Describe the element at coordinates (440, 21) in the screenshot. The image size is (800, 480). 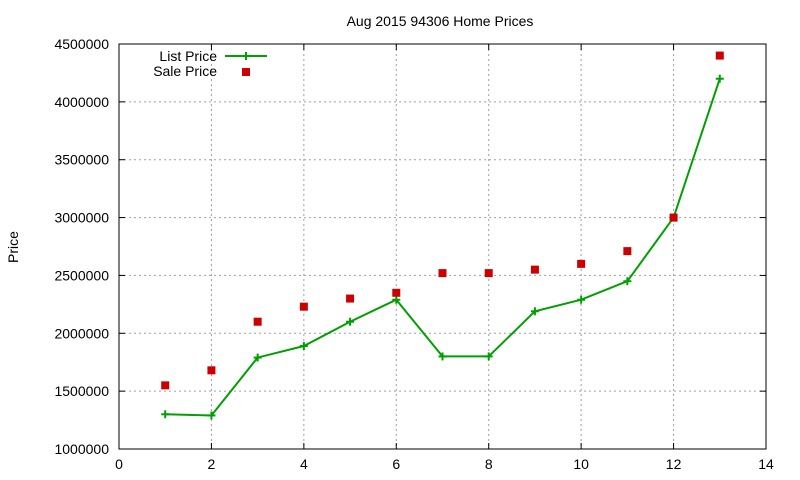
I see `chart-title: Aug 2015 94306 Home Prices` at that location.